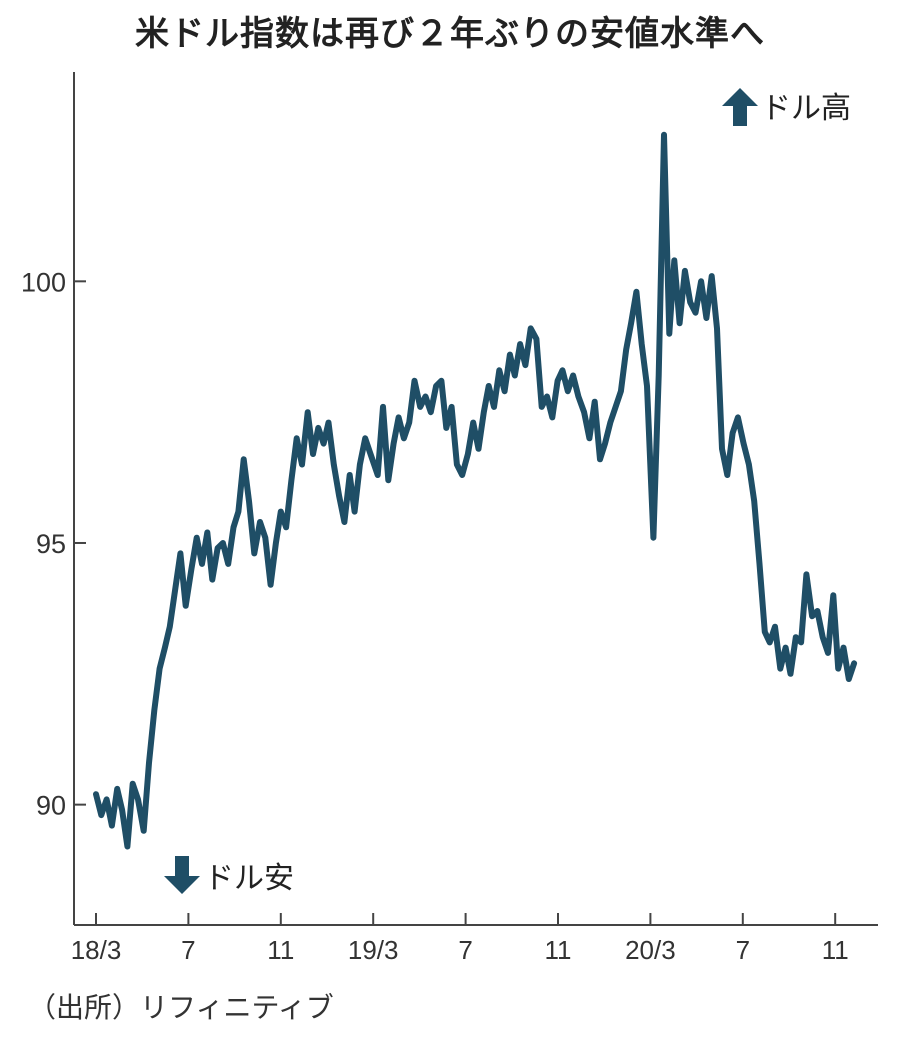 The height and width of the screenshot is (1043, 900). Describe the element at coordinates (51, 806) in the screenshot. I see `y-tick-label: 90` at that location.